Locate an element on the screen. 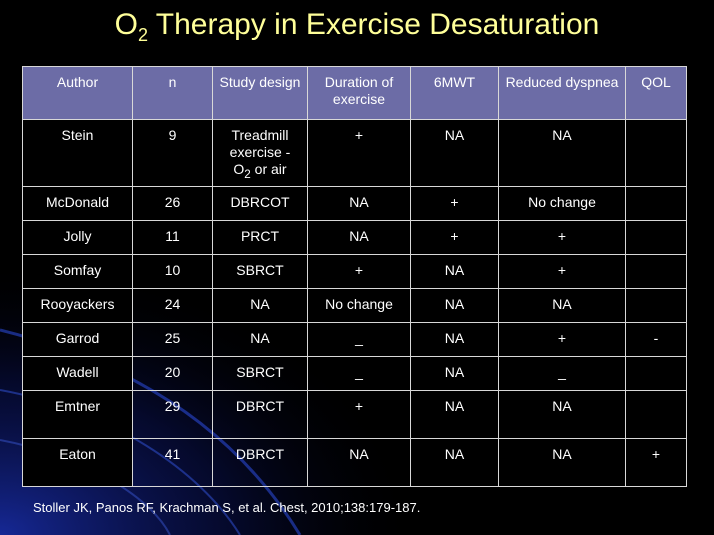 This screenshot has height=535, width=714. header-6mwt: 6MWT is located at coordinates (454, 93).